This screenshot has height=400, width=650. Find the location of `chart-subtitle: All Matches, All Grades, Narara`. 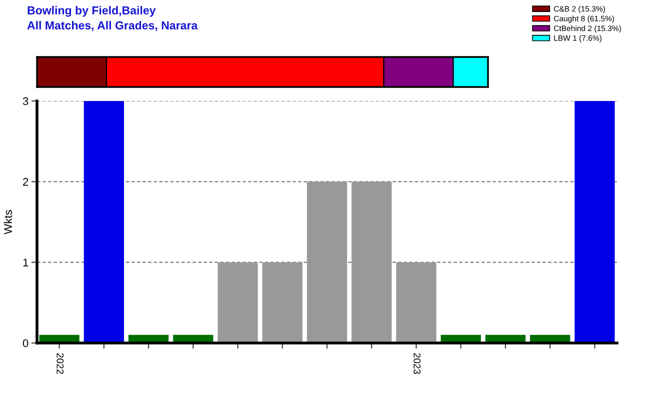

chart-subtitle: All Matches, All Grades, Narara is located at coordinates (112, 26).